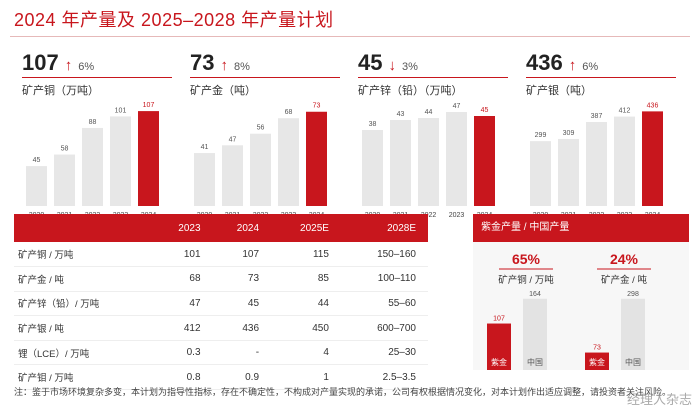 The height and width of the screenshot is (416, 700). Describe the element at coordinates (384, 279) in the screenshot. I see `table-cell: 100–110` at that location.